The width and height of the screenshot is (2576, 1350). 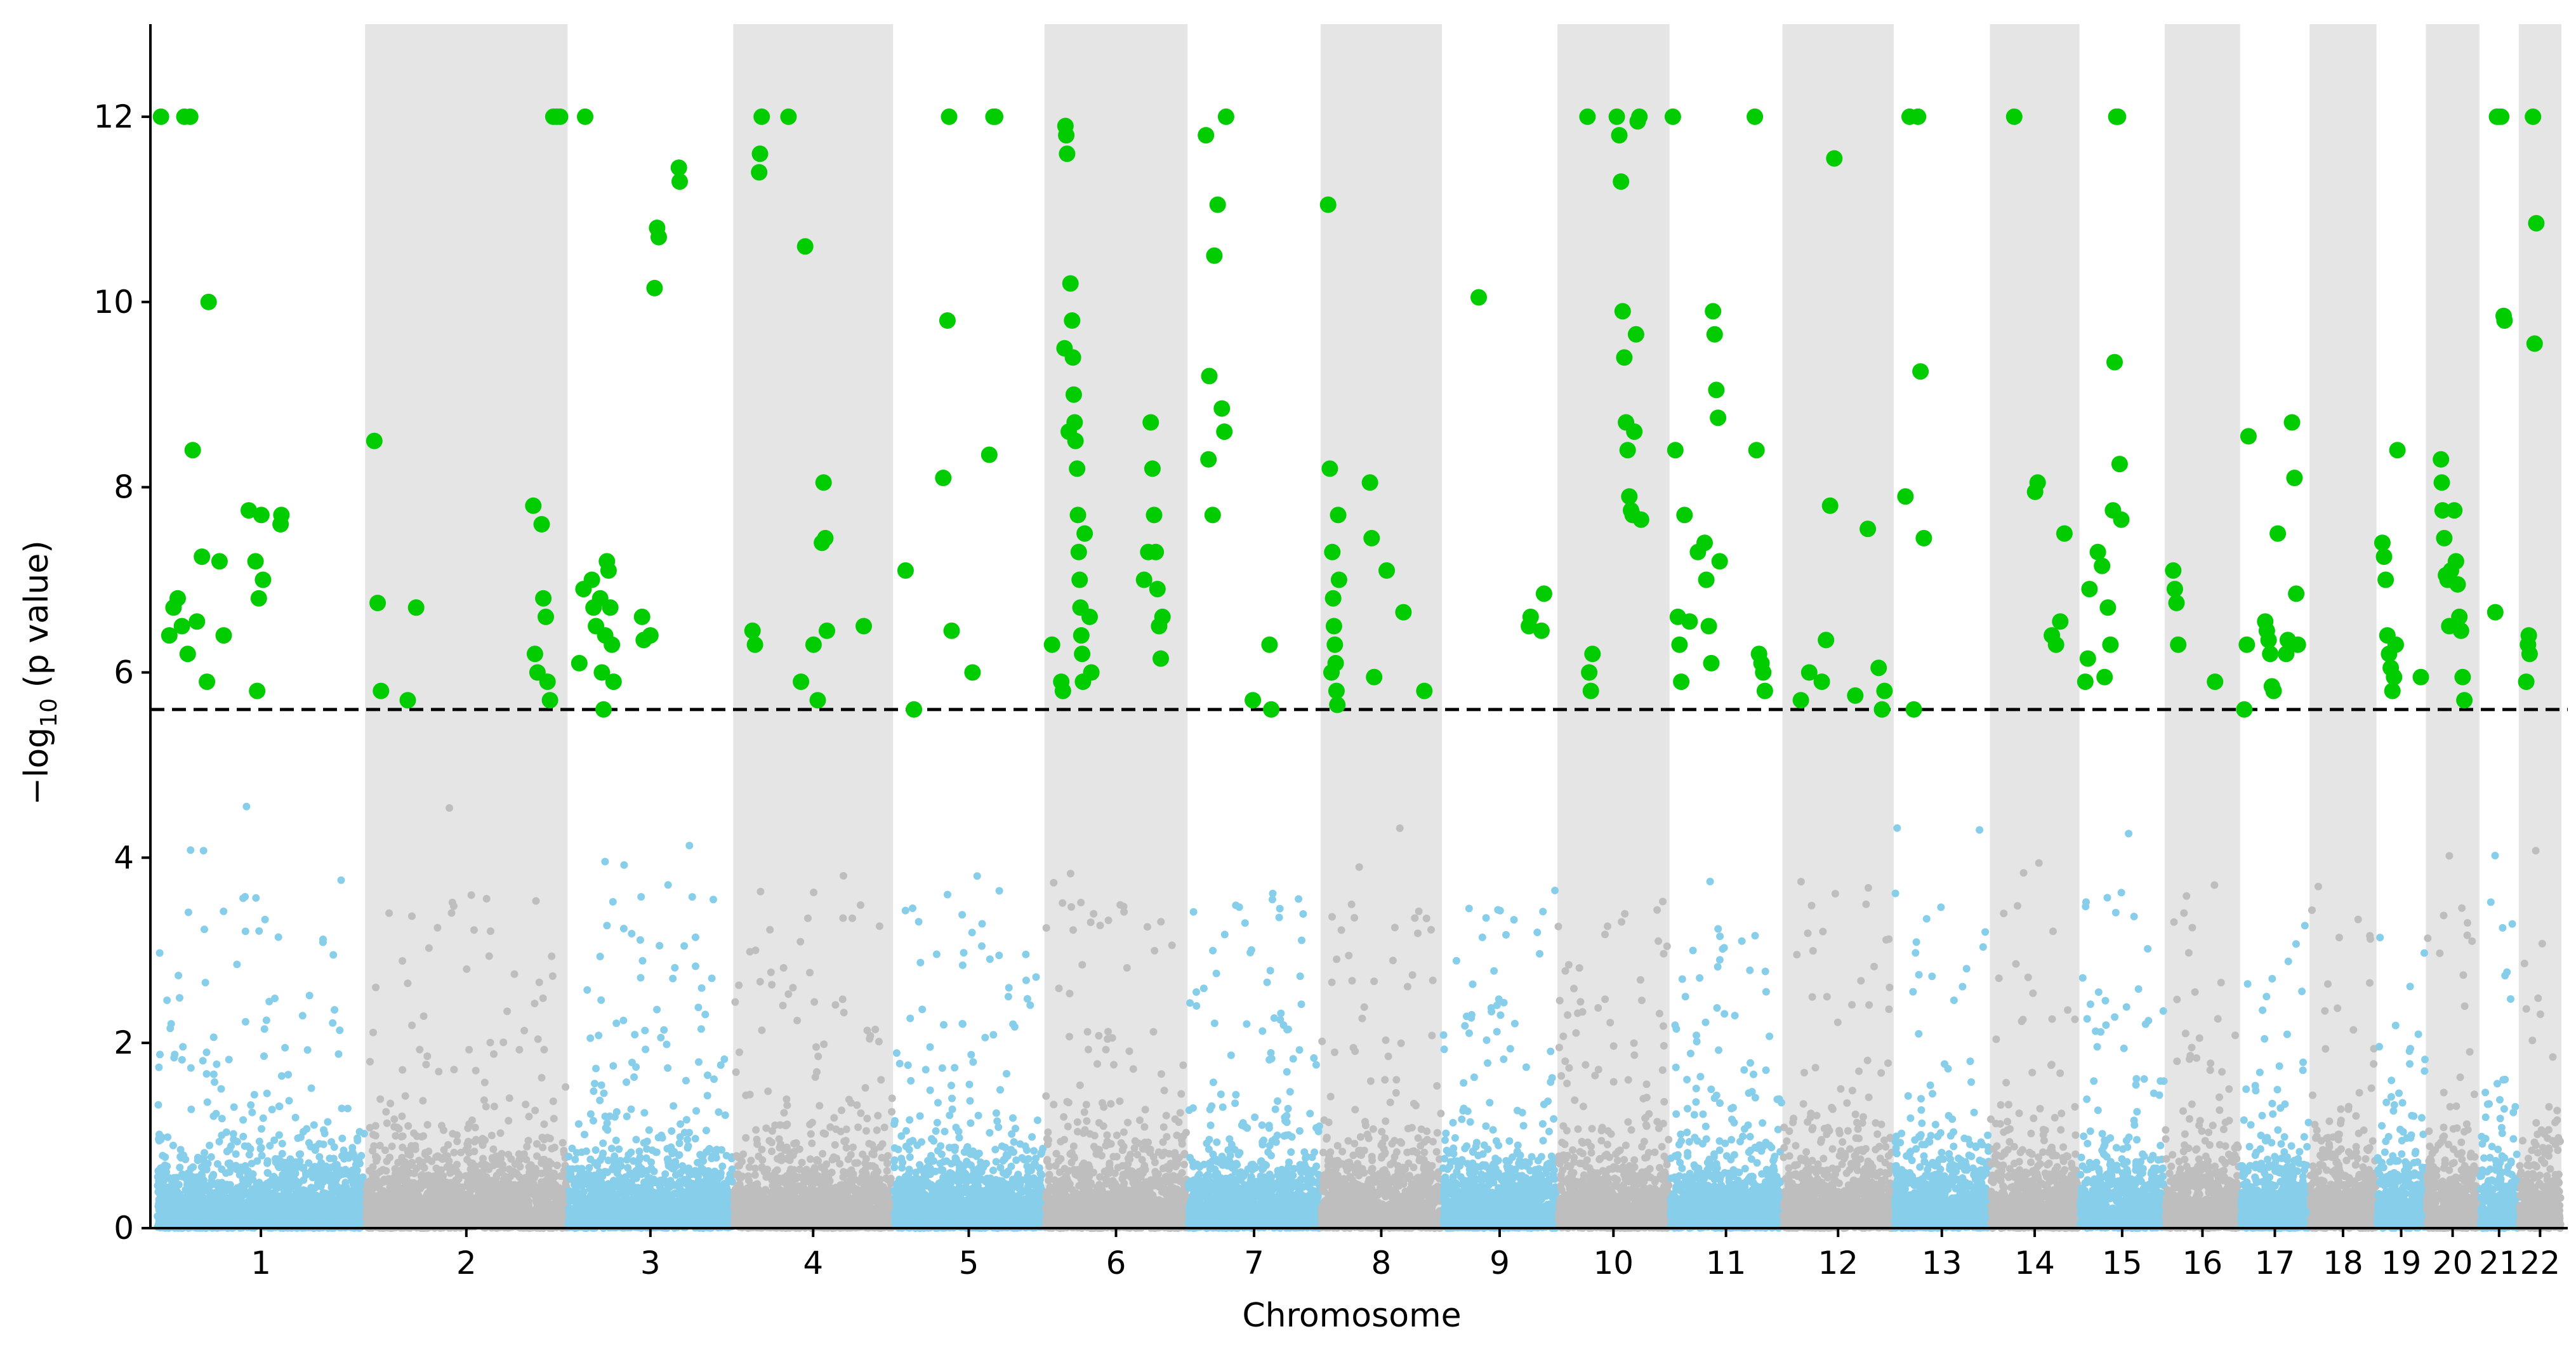 What do you see at coordinates (1352, 1316) in the screenshot?
I see `x-axis-title: Chromosome` at bounding box center [1352, 1316].